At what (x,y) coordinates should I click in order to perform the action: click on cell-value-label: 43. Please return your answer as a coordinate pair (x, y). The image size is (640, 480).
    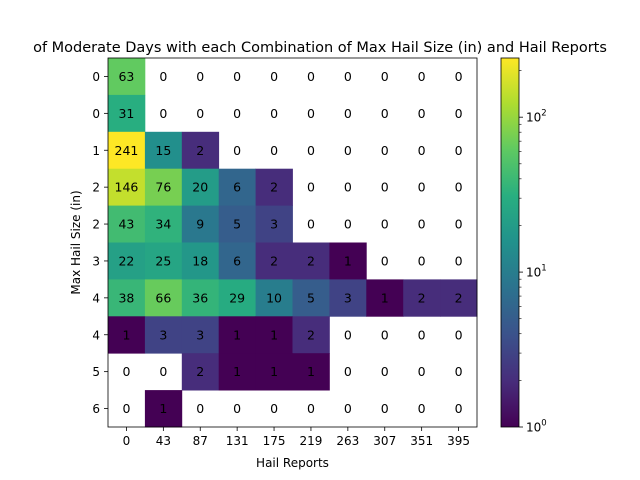
    Looking at the image, I should click on (126, 224).